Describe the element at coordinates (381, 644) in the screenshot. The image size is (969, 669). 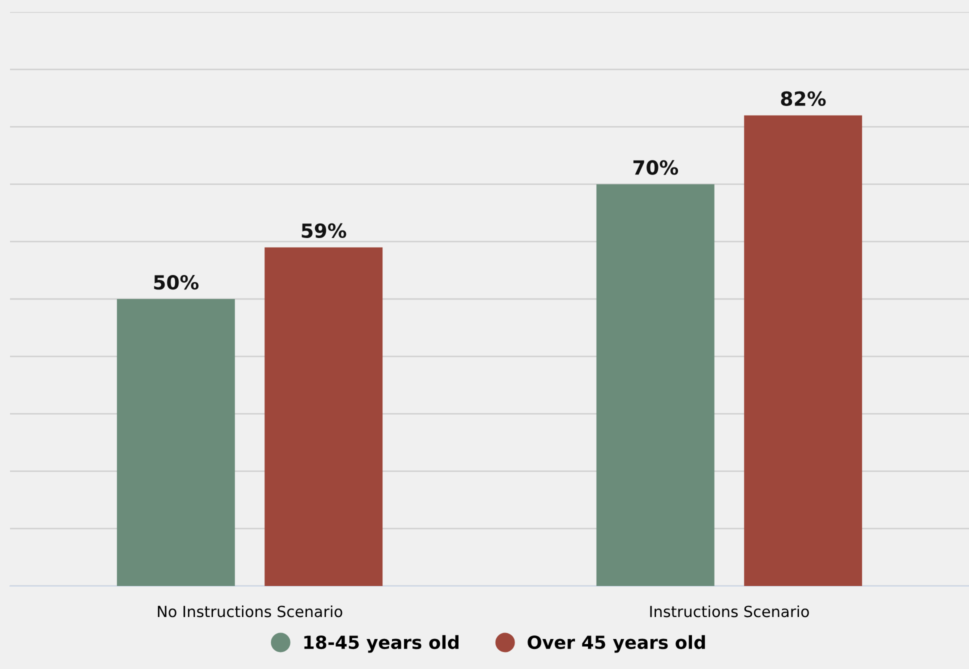
I see `legend-label: 18-45 years old` at that location.